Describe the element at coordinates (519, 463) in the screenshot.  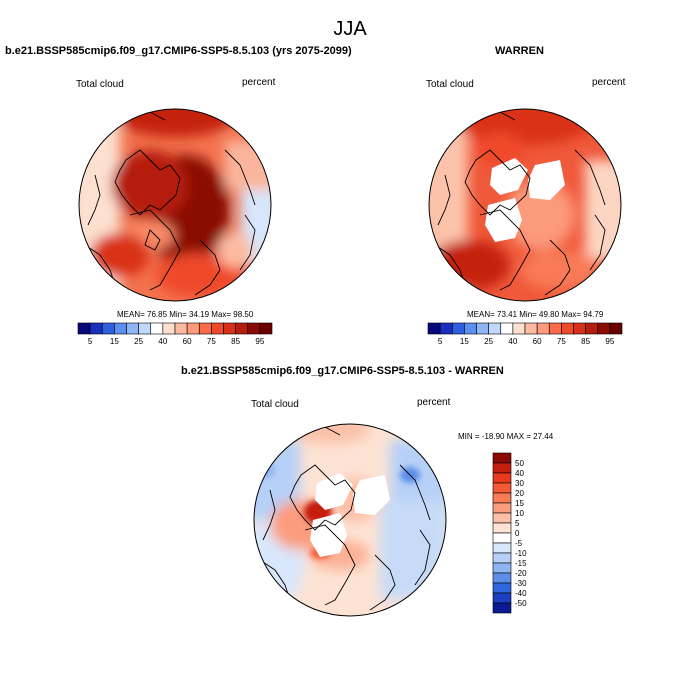
I see `panel3-colorbar-tick-label: 50` at that location.